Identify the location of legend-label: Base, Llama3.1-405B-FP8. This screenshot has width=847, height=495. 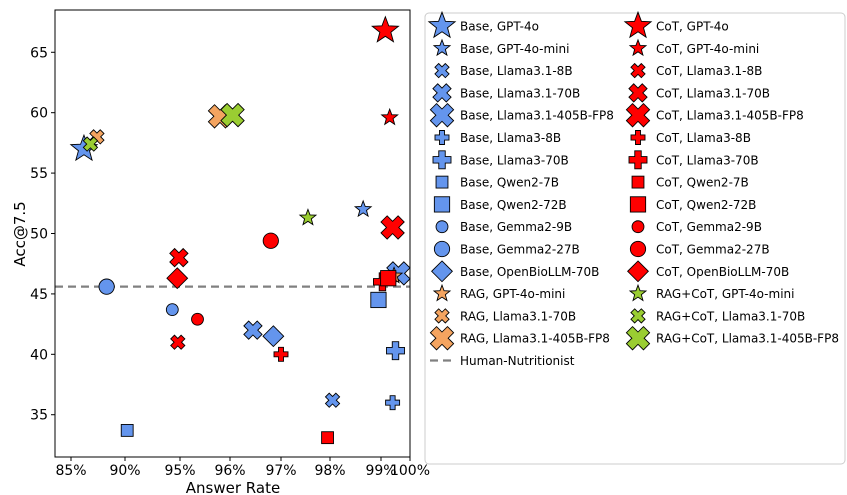
(537, 116).